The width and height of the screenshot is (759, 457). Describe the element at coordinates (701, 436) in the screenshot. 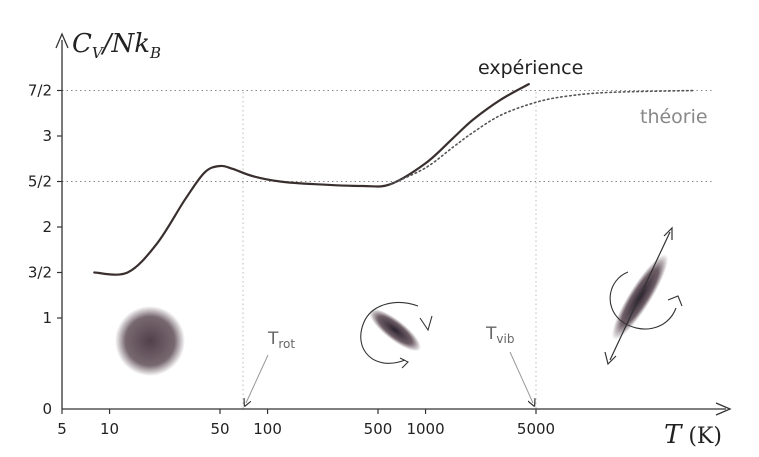

I see `x-title-unit: (K)` at that location.